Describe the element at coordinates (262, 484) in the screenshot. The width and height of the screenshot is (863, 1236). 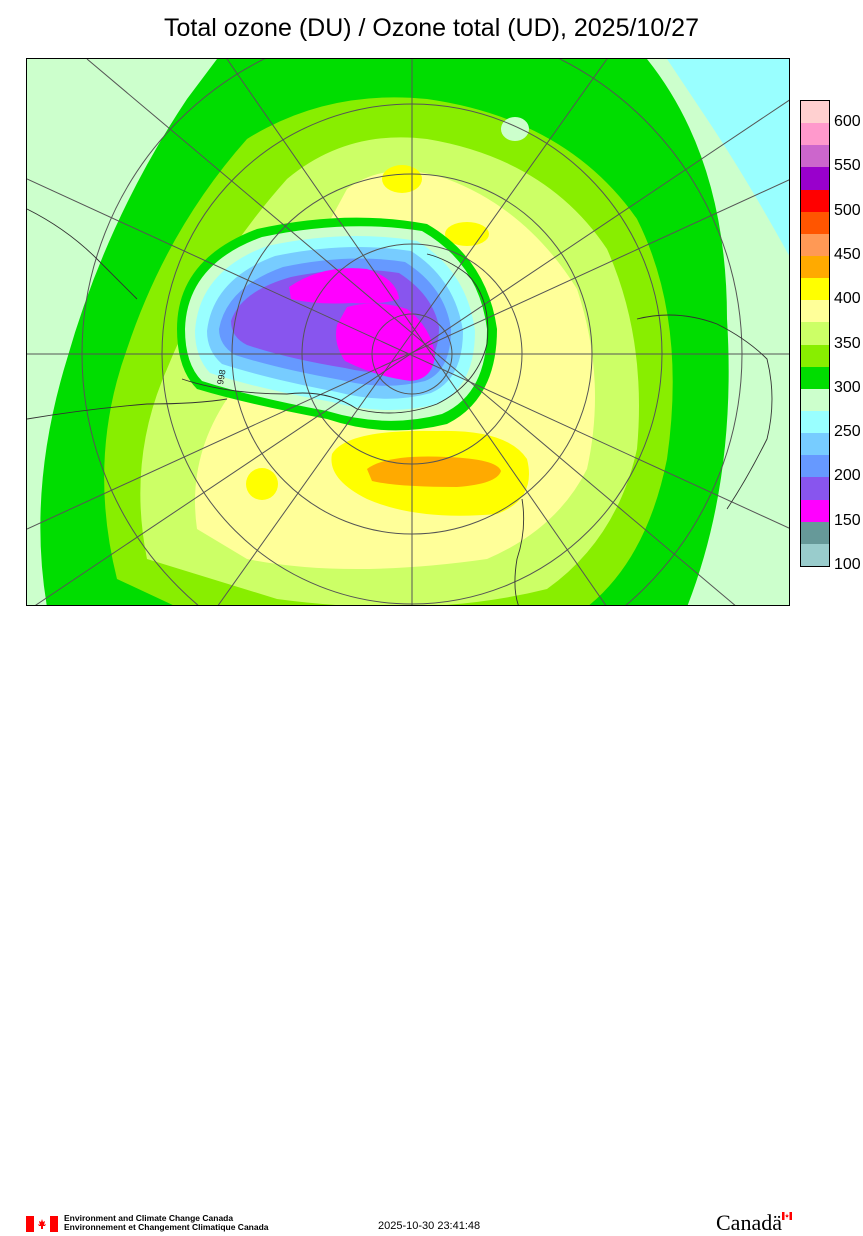
I see `contour-425-sw` at that location.